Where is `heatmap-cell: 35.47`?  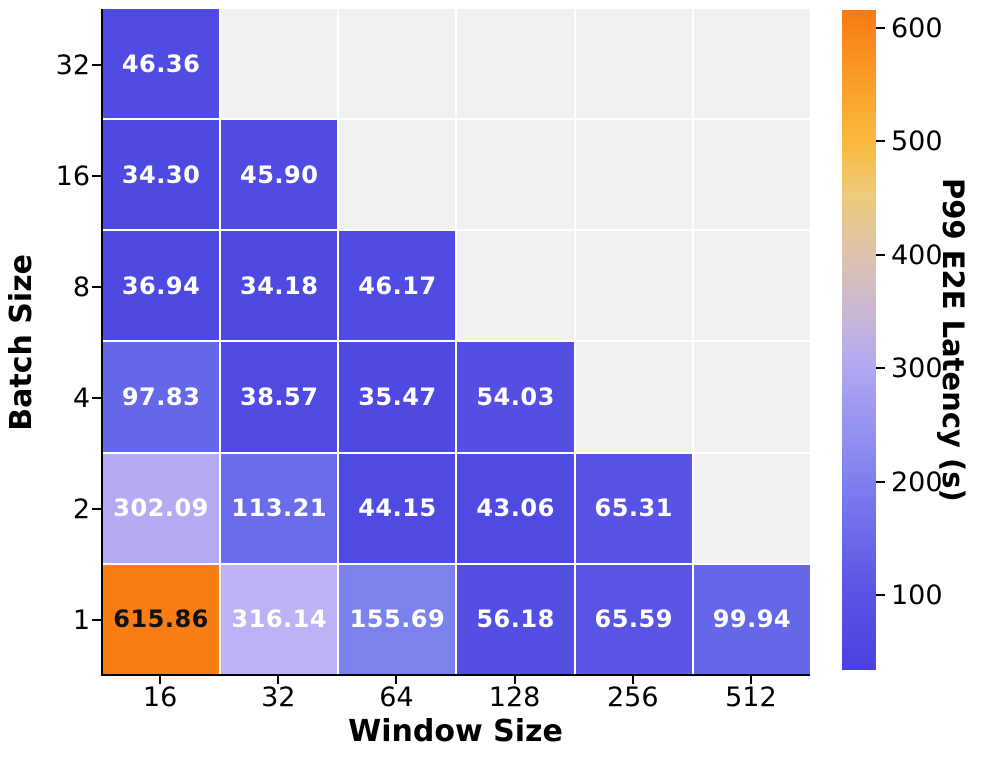
heatmap-cell: 35.47 is located at coordinates (397, 397).